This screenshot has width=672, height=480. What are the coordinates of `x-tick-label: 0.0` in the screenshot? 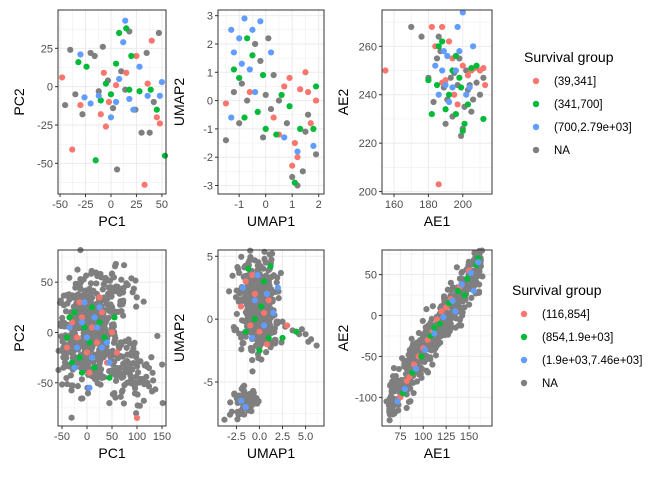 It's located at (259, 437).